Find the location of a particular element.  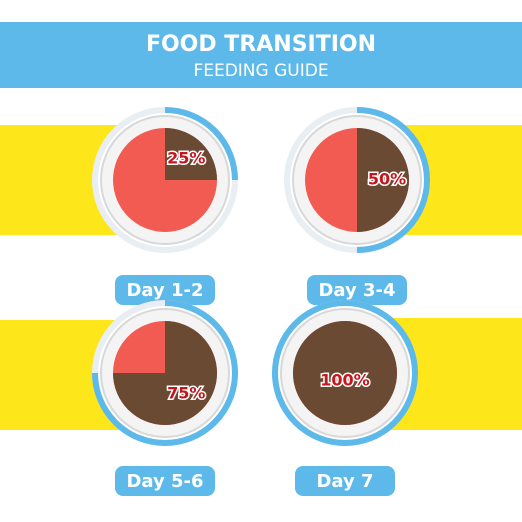

day-label: Day 1-2 is located at coordinates (164, 290).